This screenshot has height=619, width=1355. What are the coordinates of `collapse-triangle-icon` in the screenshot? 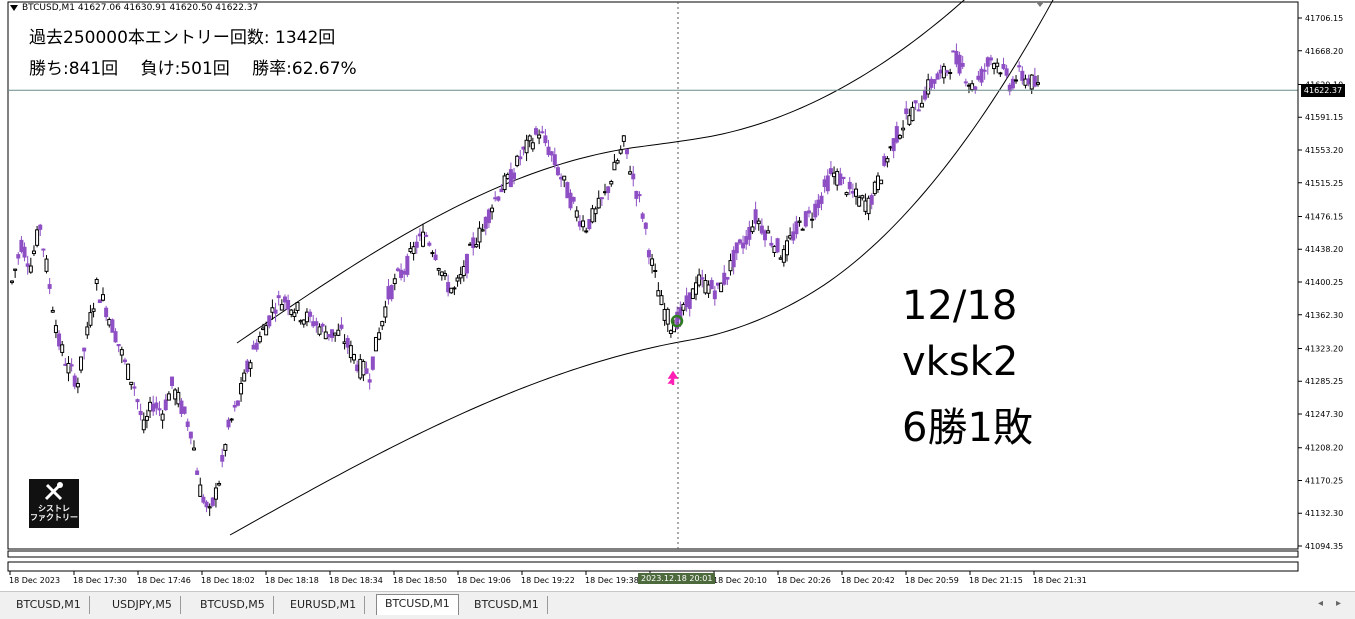 It's located at (14, 7).